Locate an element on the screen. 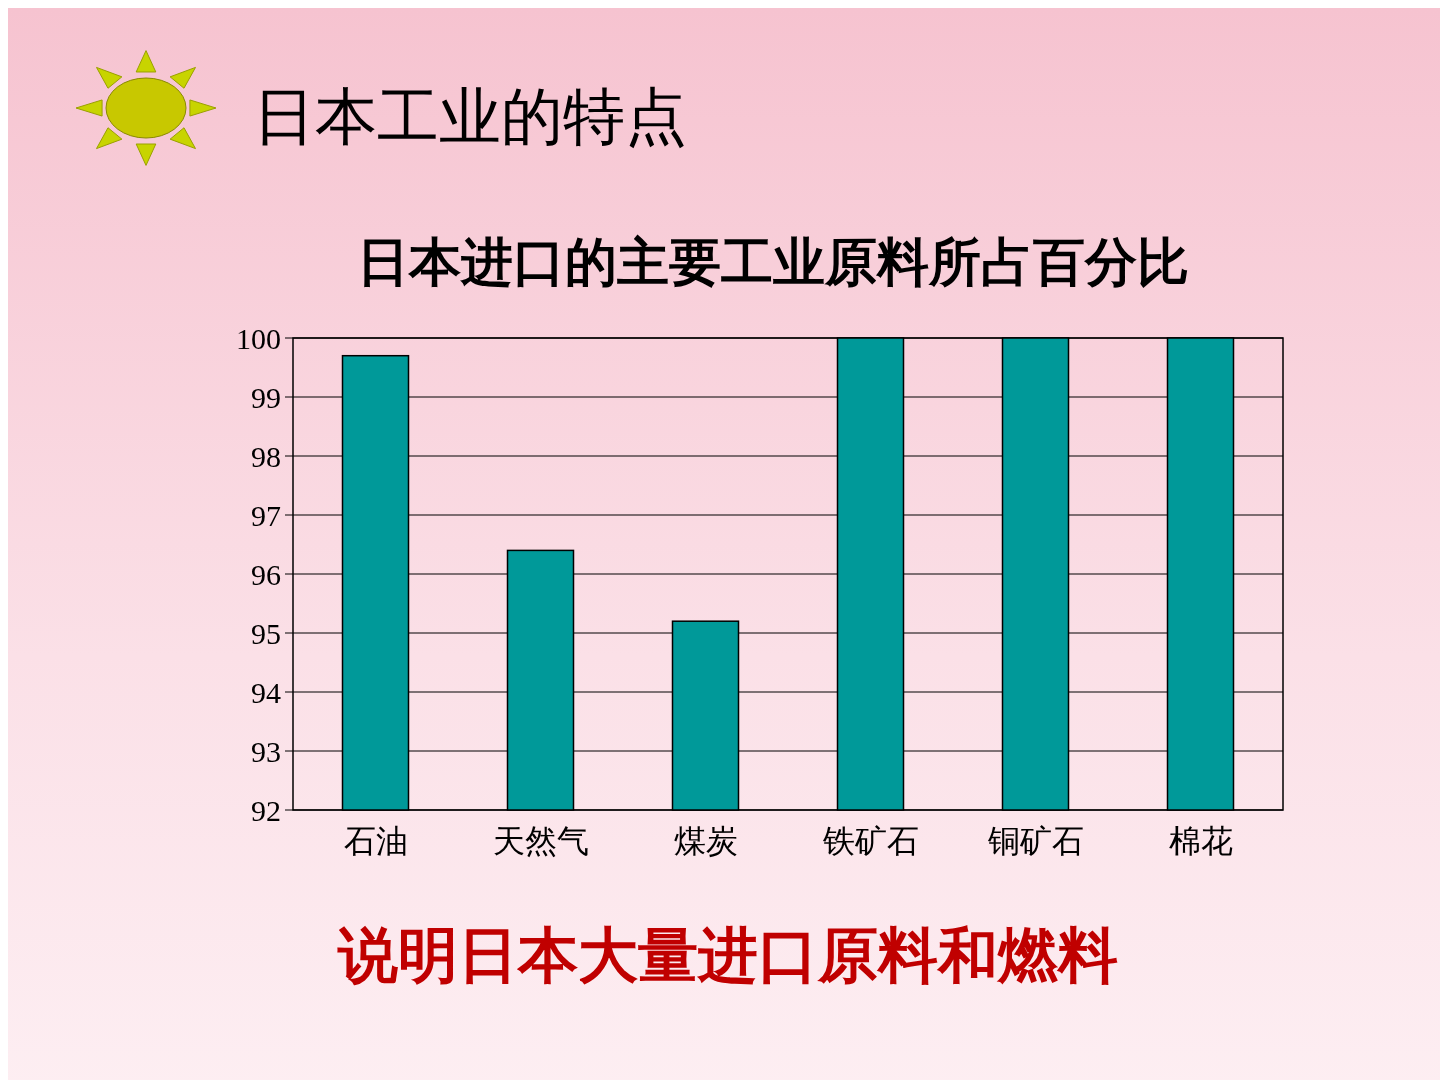 This screenshot has height=1080, width=1440. y-tick-label: 97 is located at coordinates (266, 515).